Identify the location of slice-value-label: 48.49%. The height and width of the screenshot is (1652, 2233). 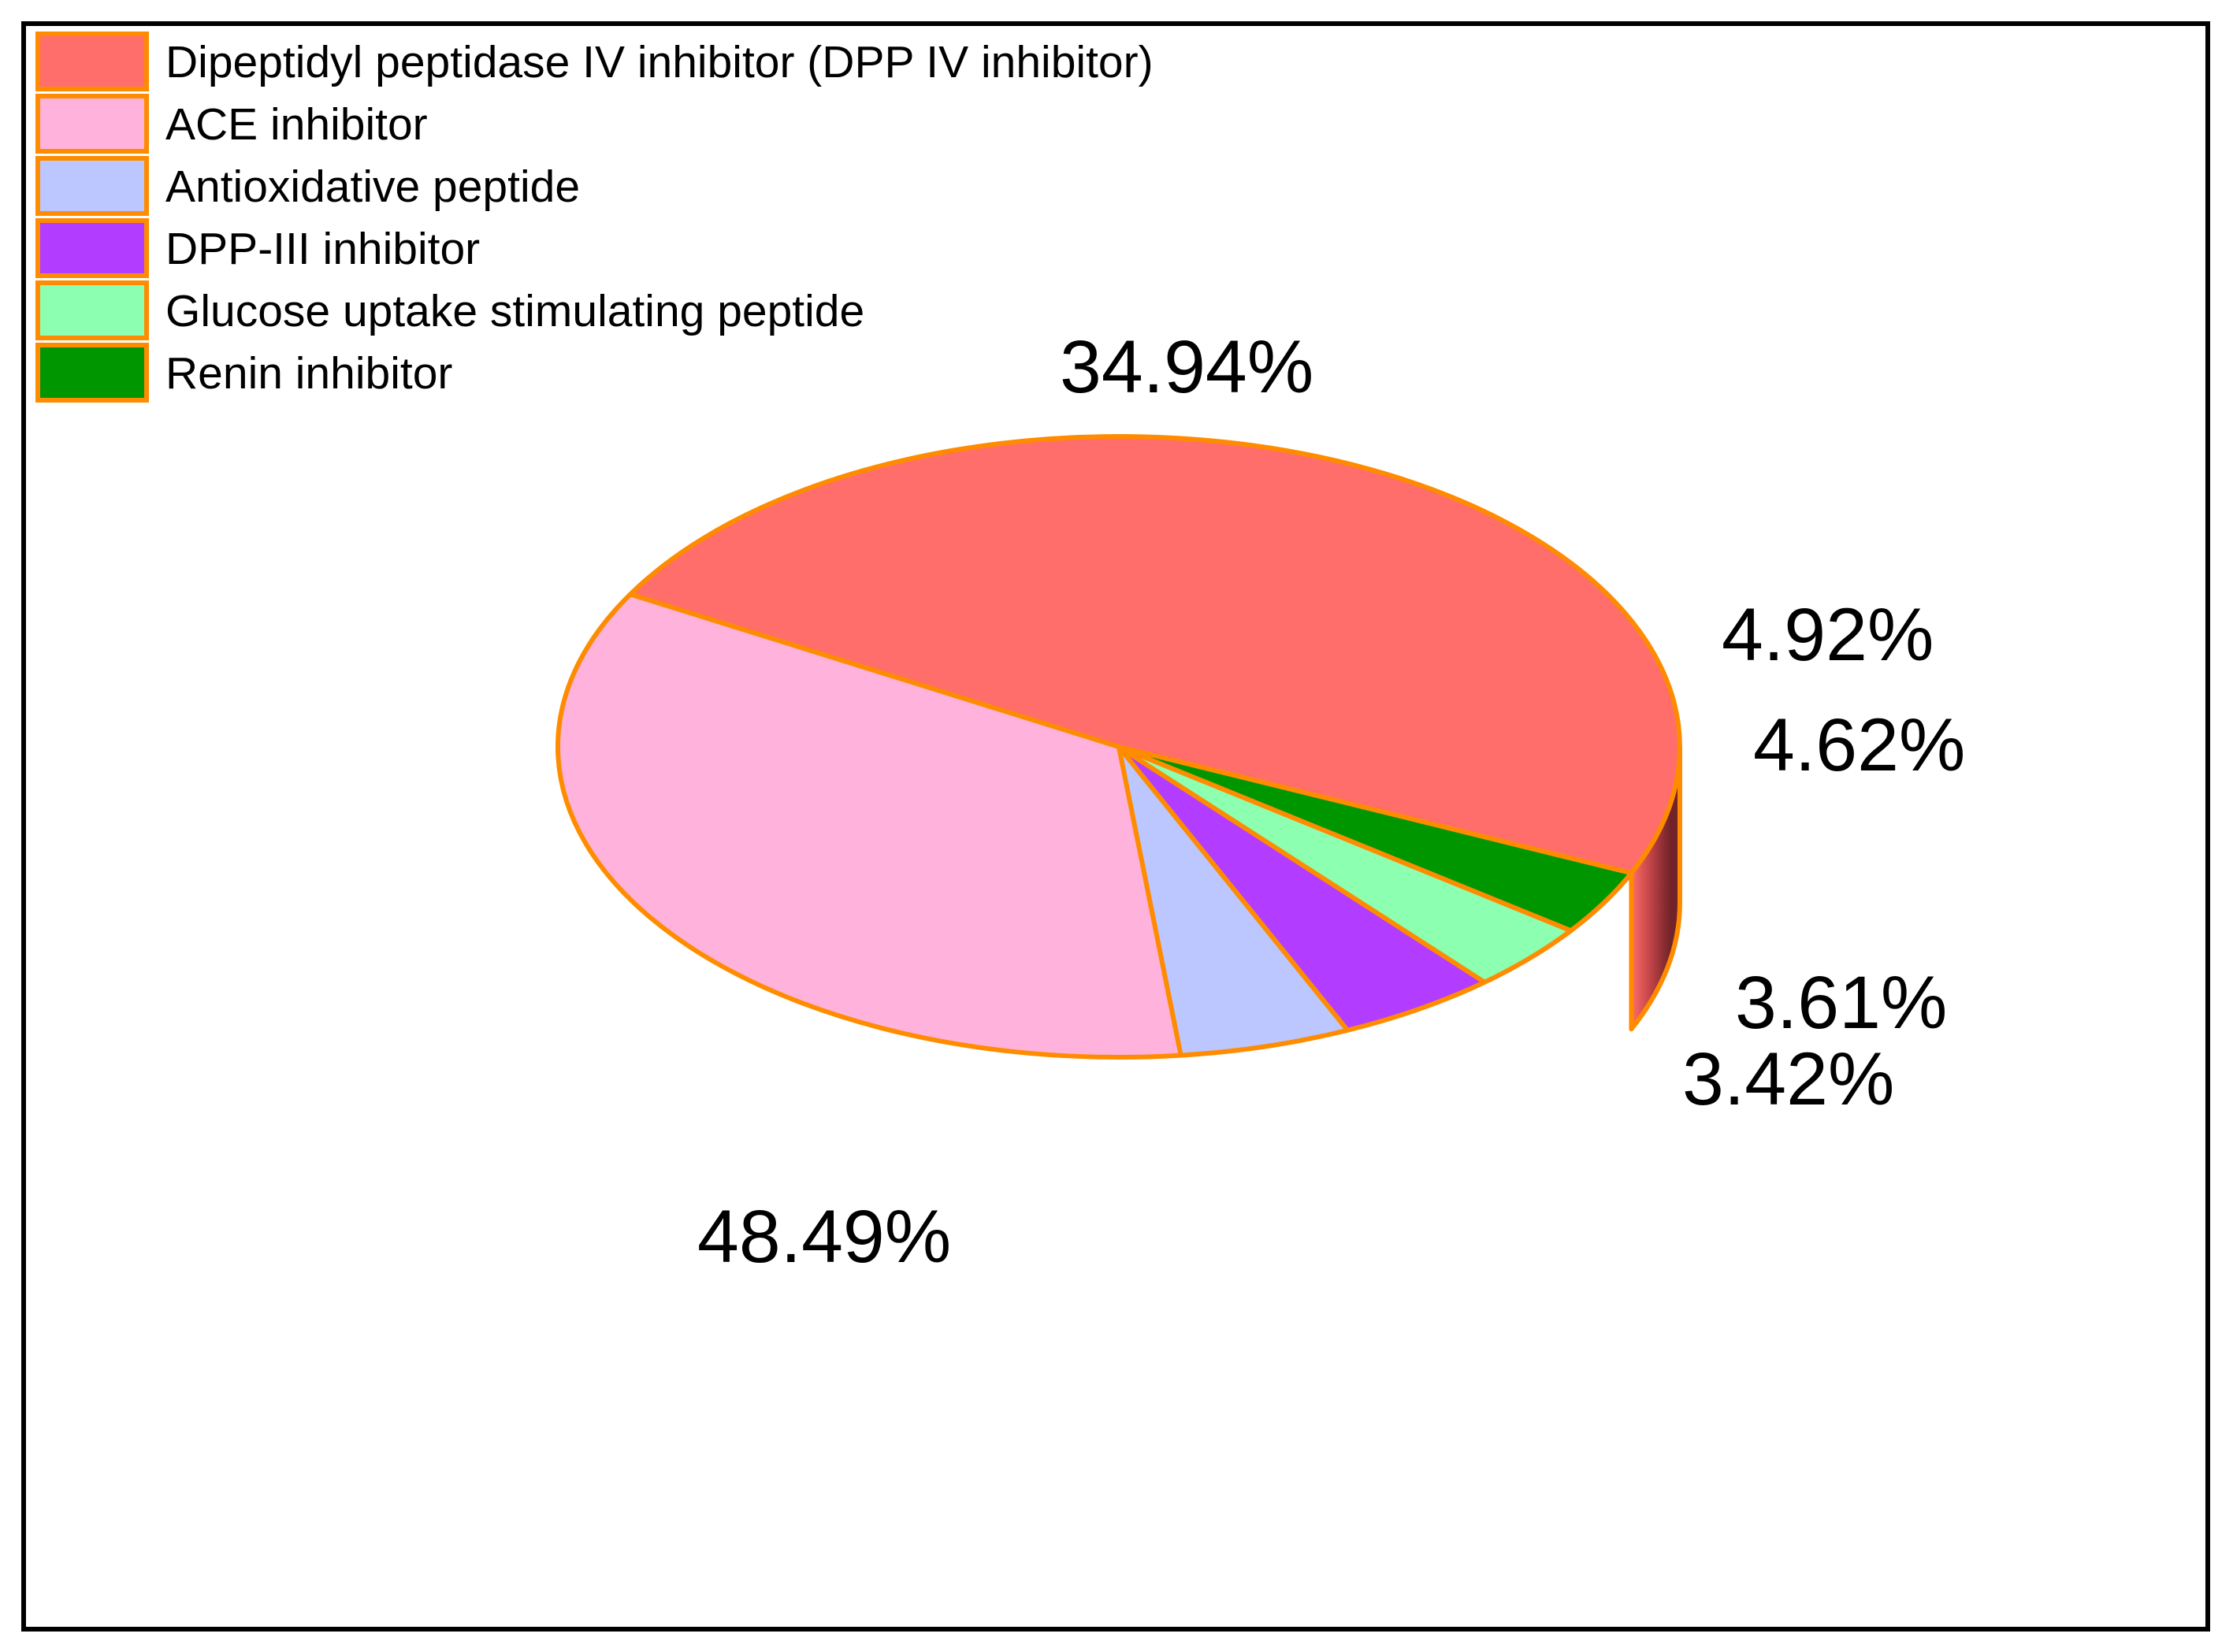
(824, 1237).